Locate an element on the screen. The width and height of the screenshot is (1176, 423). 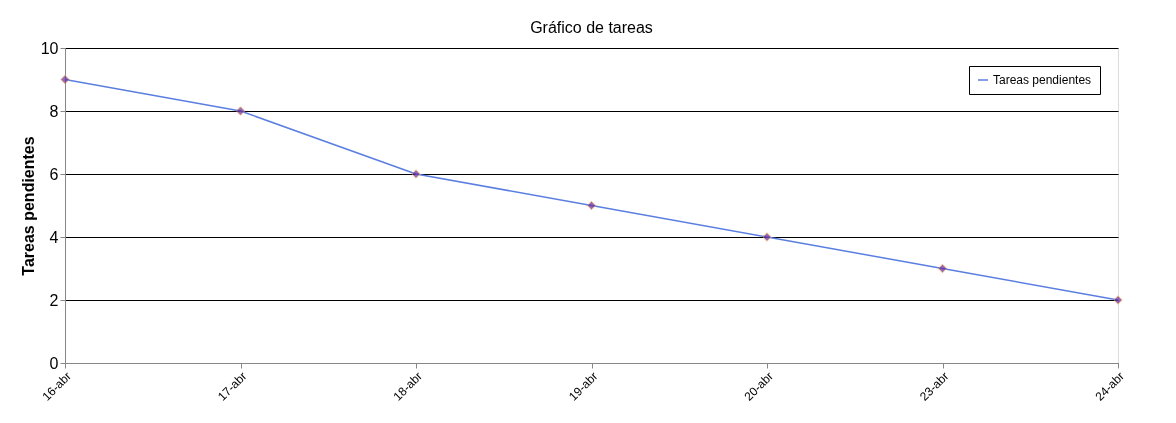
legend-label: Tareas pendientes is located at coordinates (1042, 80).